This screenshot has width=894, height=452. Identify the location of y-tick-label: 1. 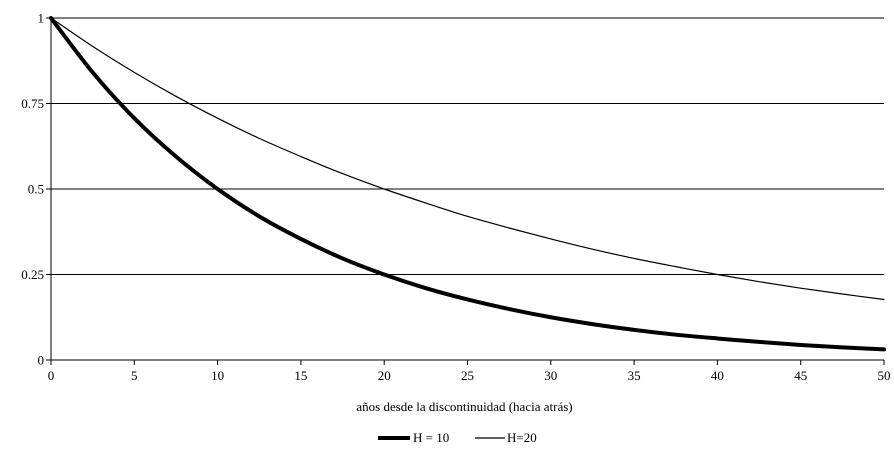
(41, 18).